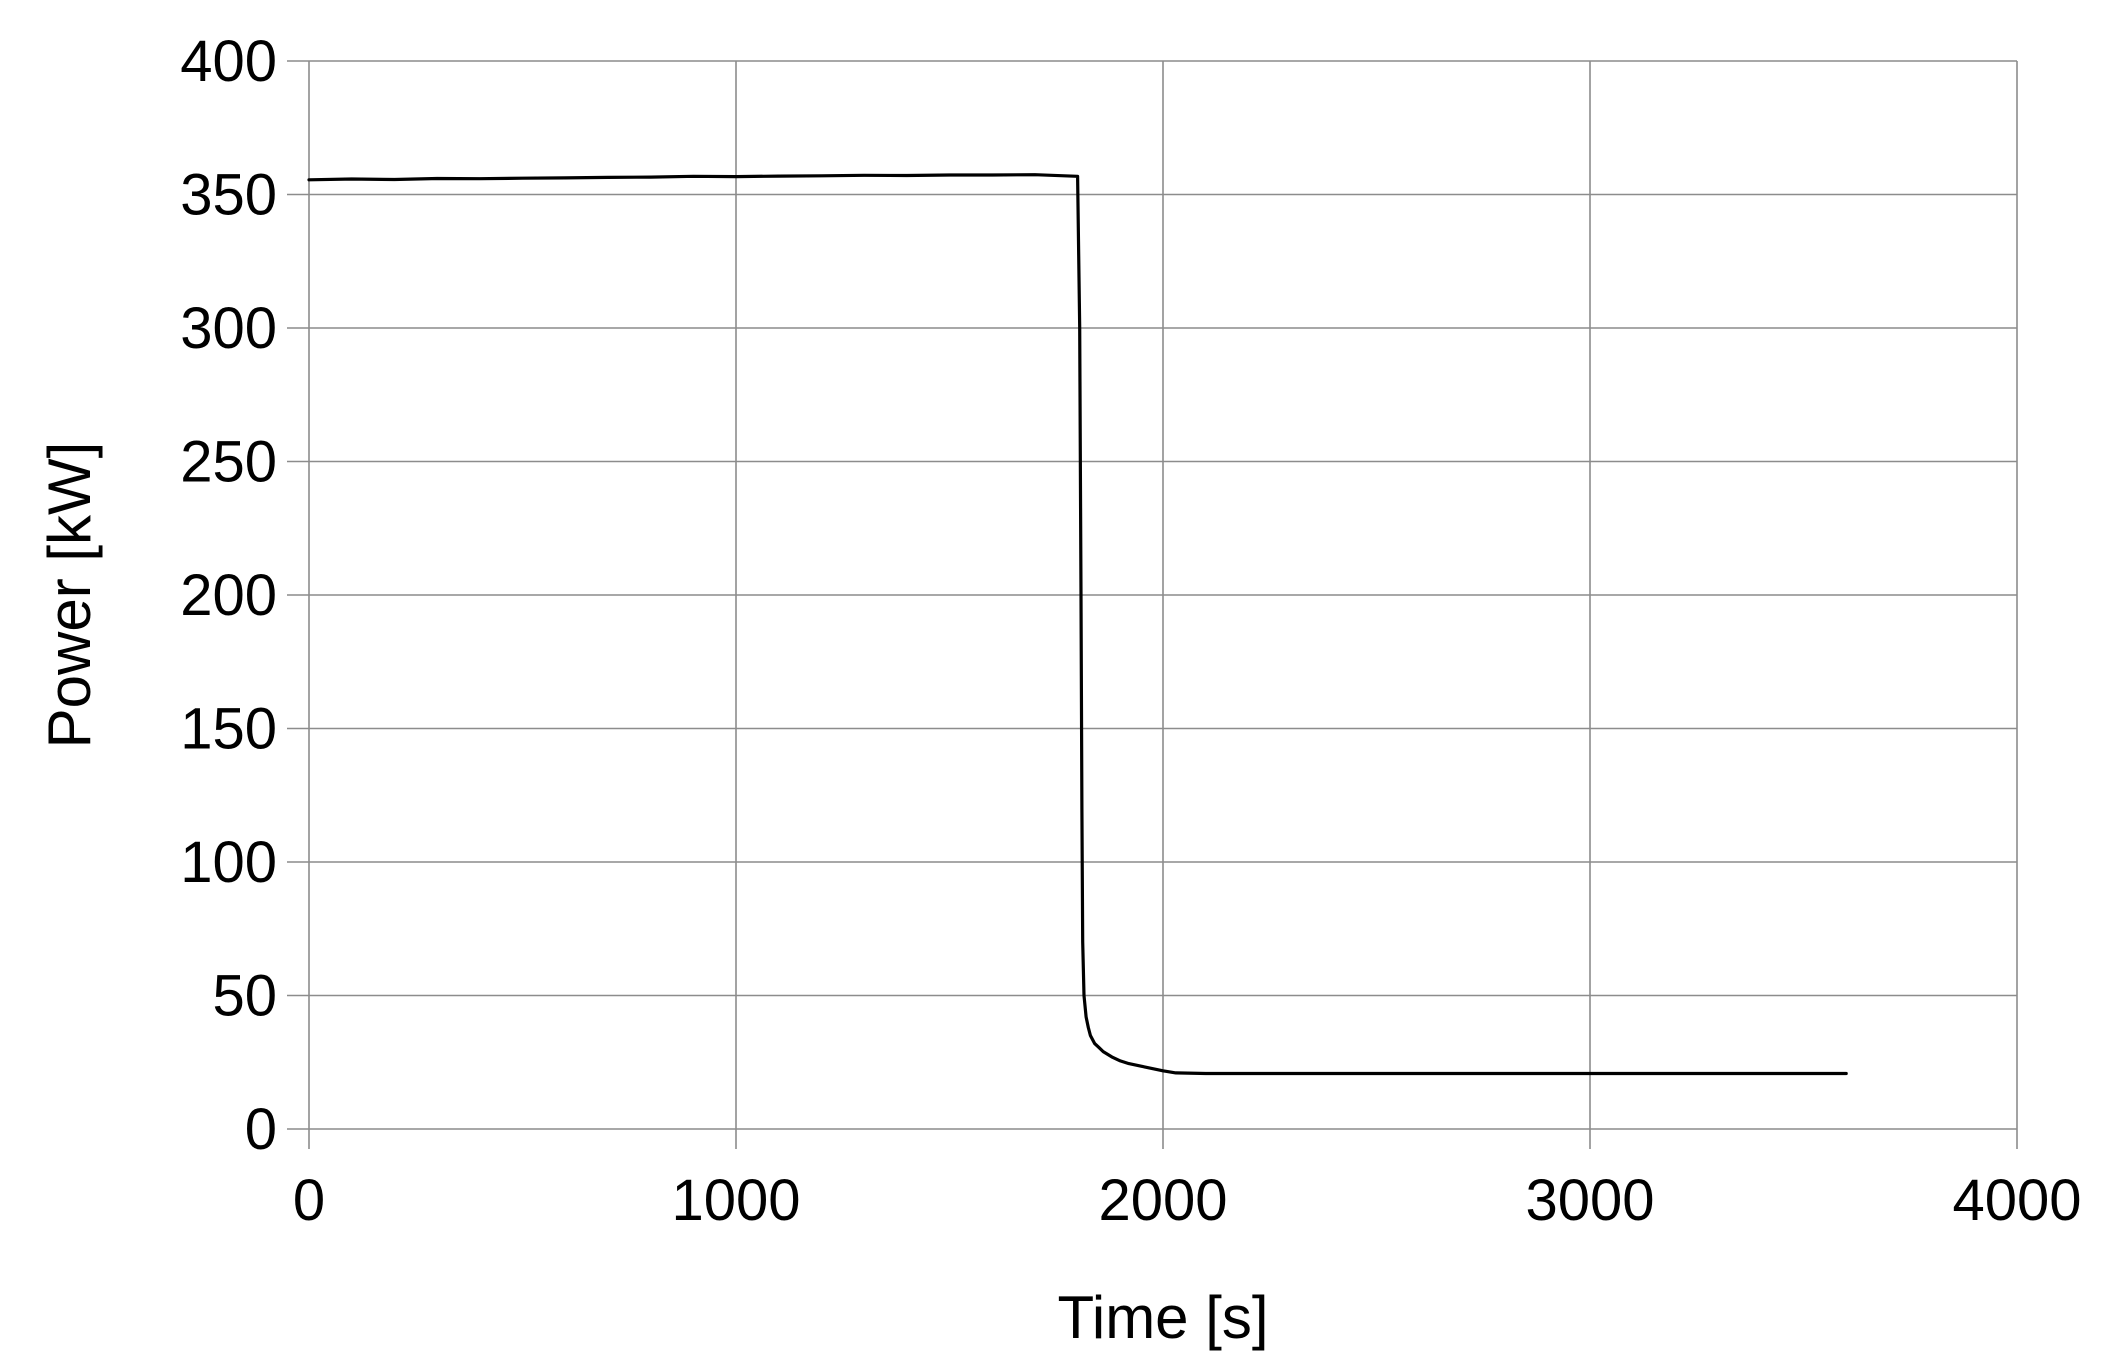 The height and width of the screenshot is (1371, 2102). I want to click on y-tick-label: 150, so click(228, 729).